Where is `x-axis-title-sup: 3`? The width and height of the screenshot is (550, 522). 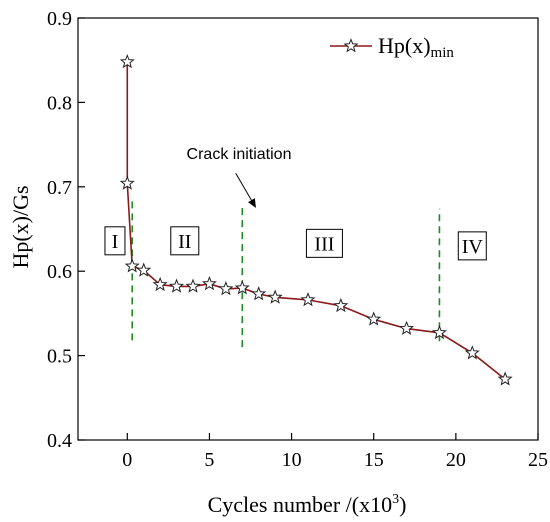
x-axis-title-sup: 3 is located at coordinates (395, 499).